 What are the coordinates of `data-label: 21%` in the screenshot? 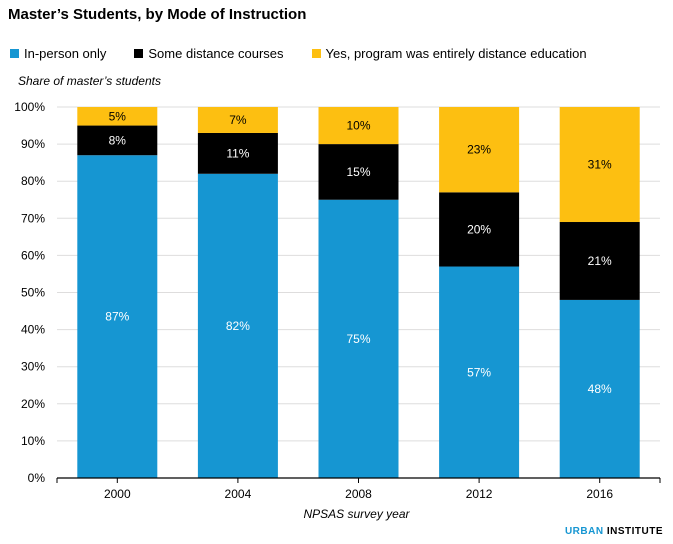 It's located at (600, 261).